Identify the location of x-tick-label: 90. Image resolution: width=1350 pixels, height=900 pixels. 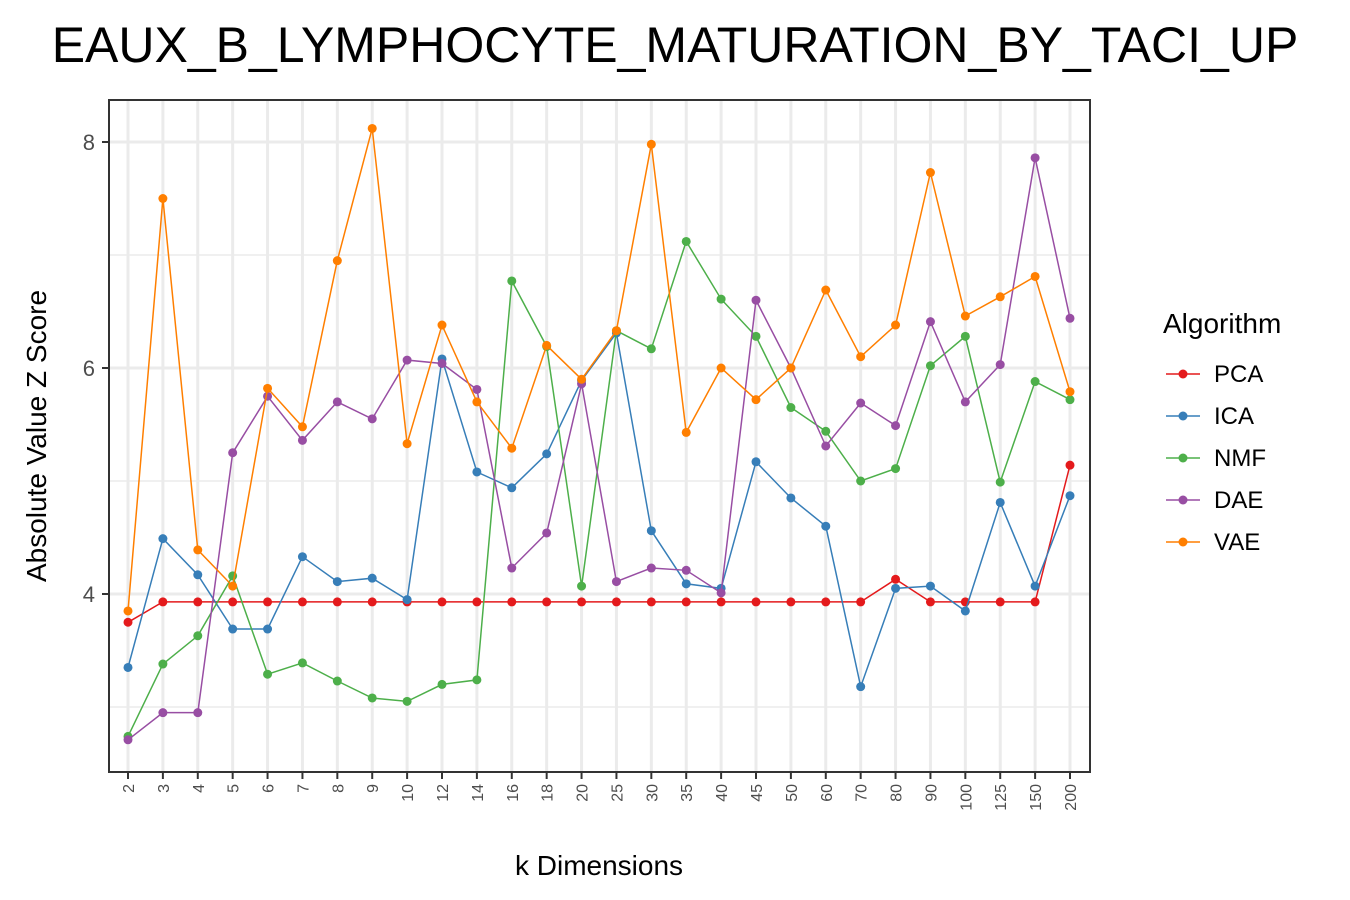
(931, 793).